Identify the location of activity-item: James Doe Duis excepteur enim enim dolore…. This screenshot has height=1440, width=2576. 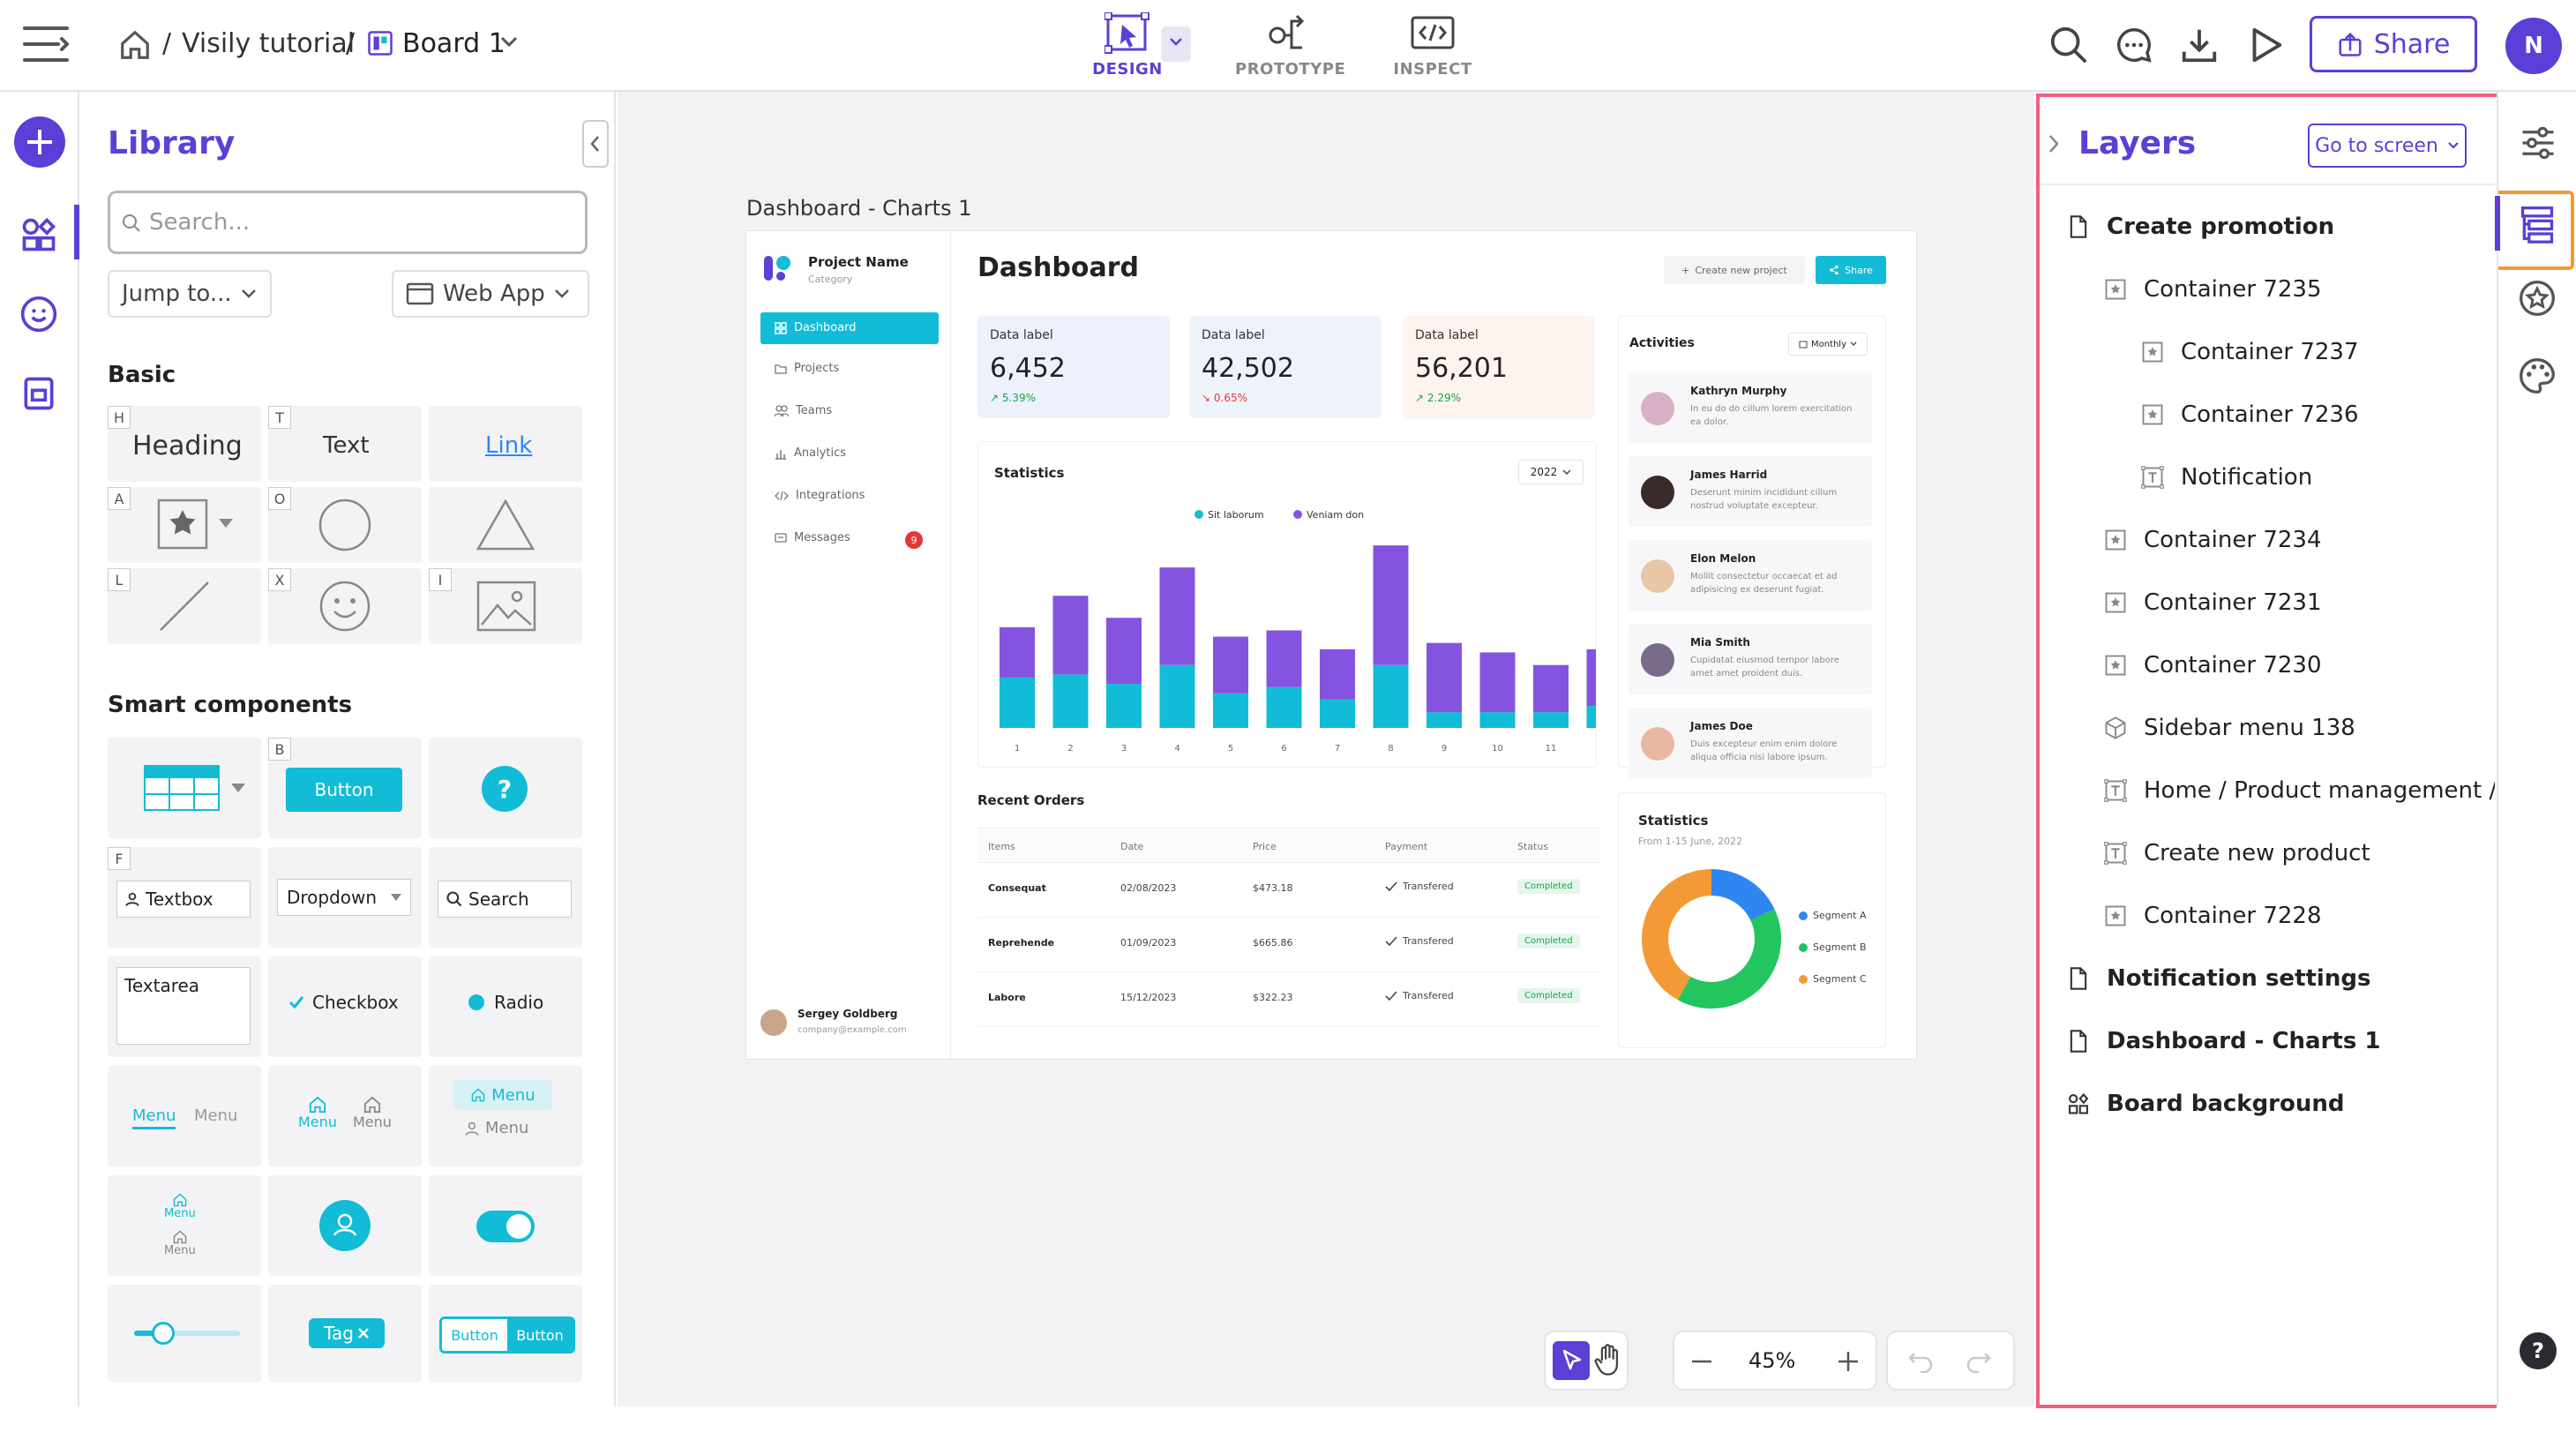
(1751, 743).